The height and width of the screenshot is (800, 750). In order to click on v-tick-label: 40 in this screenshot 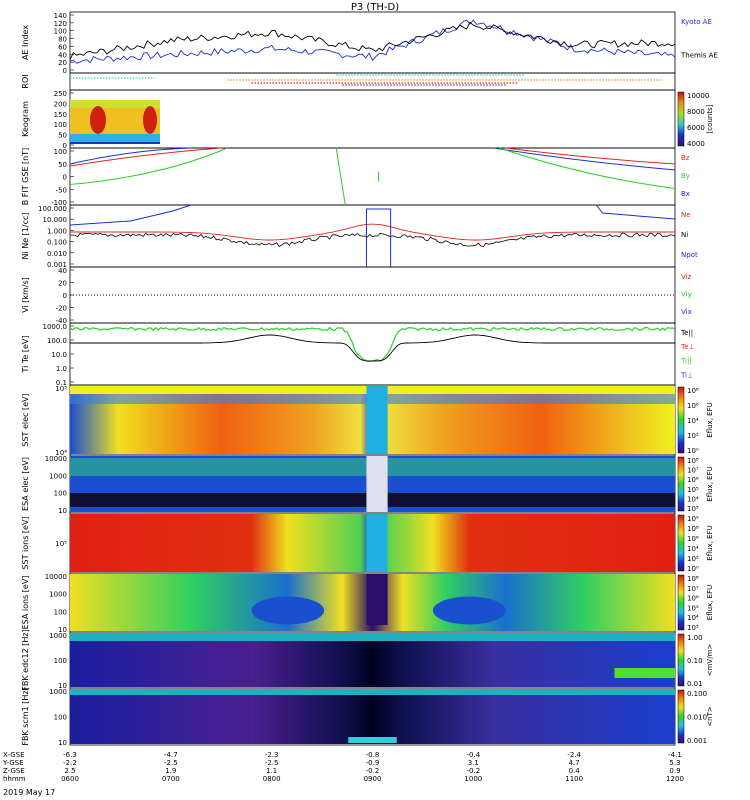, I will do `click(62, 271)`.